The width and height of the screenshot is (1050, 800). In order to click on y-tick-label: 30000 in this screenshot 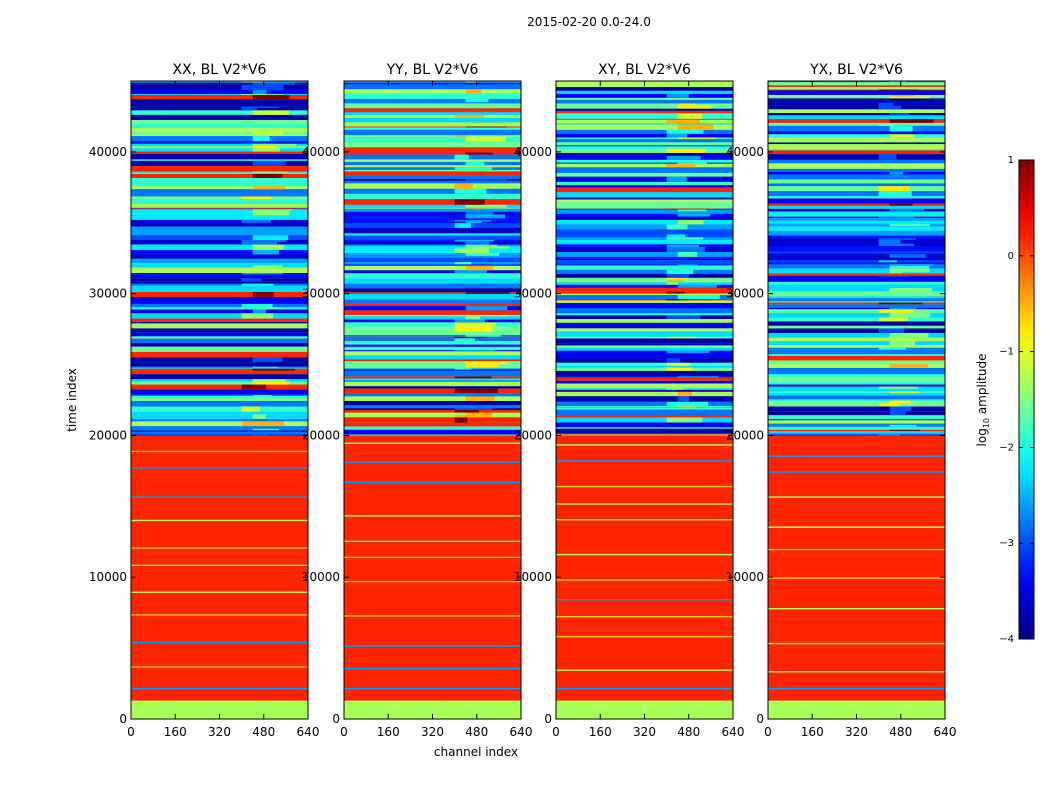, I will do `click(321, 294)`.